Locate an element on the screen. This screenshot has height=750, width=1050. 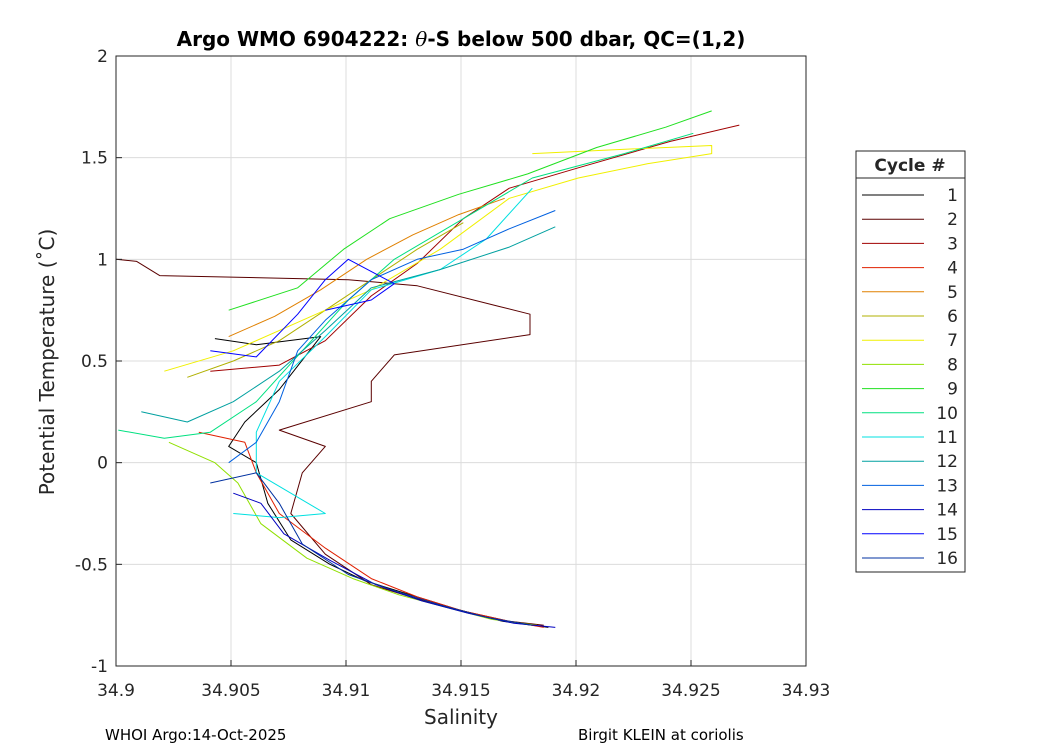
legend-label-cycle-16: 16 is located at coordinates (947, 559).